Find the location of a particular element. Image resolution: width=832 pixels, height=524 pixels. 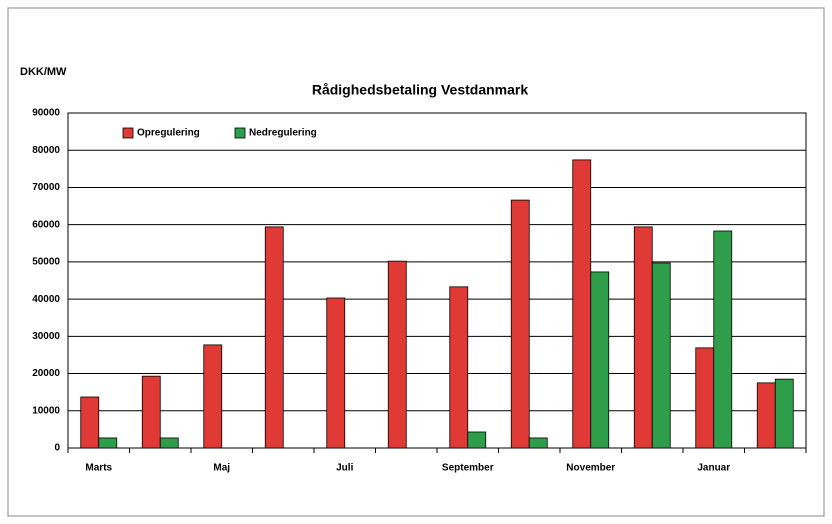

y-tick-label: 80000 is located at coordinates (46, 150).